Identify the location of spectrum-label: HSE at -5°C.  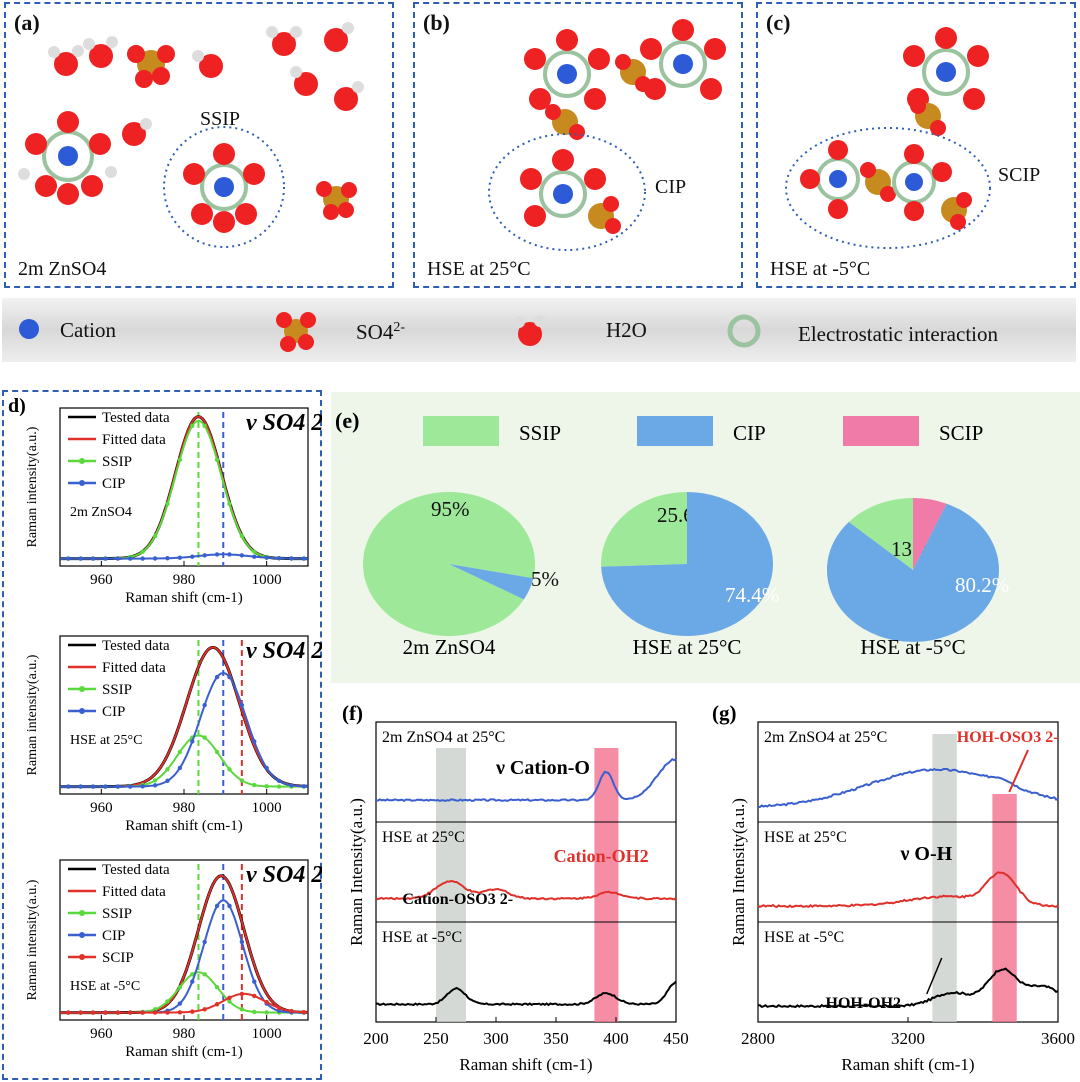
(804, 937).